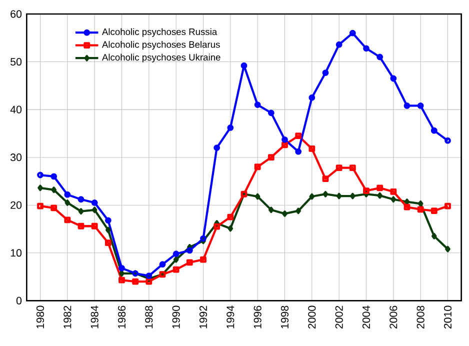 The width and height of the screenshot is (469, 346). What do you see at coordinates (312, 317) in the screenshot?
I see `x-tick-label: 2000` at bounding box center [312, 317].